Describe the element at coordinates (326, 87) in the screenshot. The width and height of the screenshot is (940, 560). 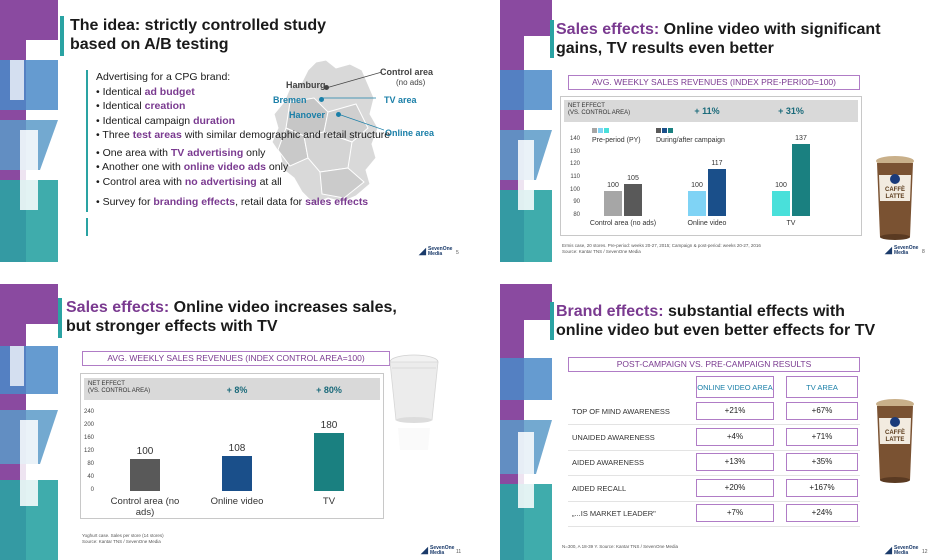
I see `hamburg-marker` at that location.